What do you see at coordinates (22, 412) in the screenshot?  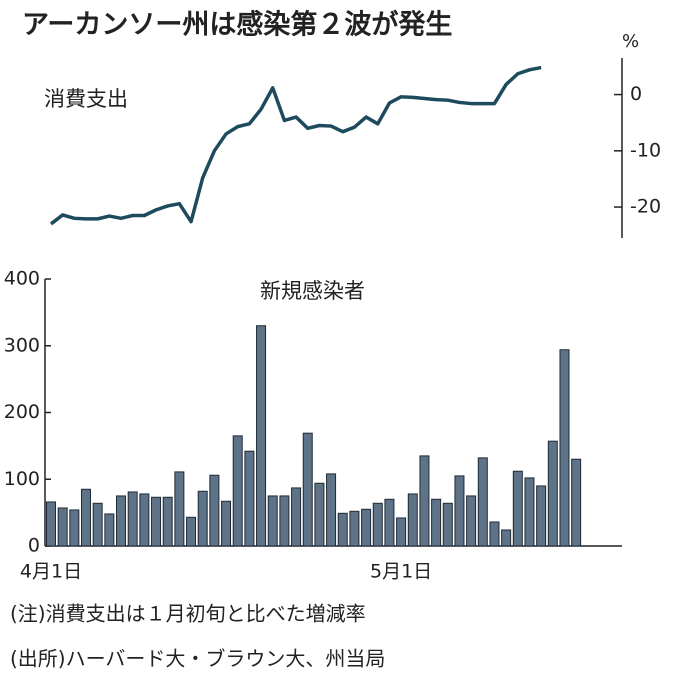 I see `y-tick-label: 200` at bounding box center [22, 412].